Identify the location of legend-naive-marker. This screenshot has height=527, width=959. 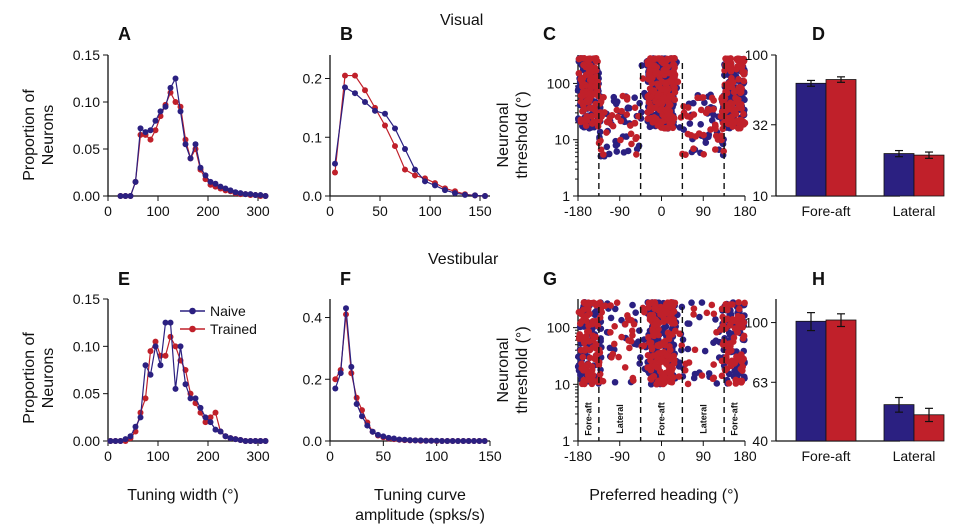
(192, 311).